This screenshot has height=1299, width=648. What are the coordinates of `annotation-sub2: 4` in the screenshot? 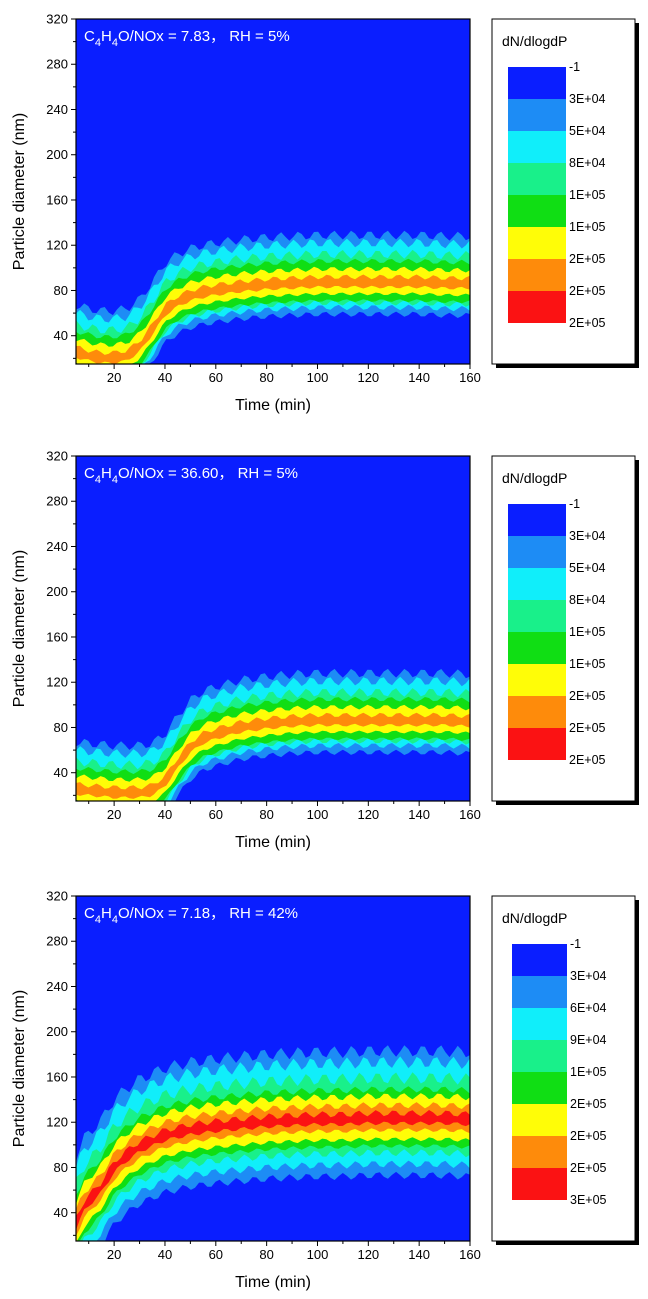 It's located at (115, 480).